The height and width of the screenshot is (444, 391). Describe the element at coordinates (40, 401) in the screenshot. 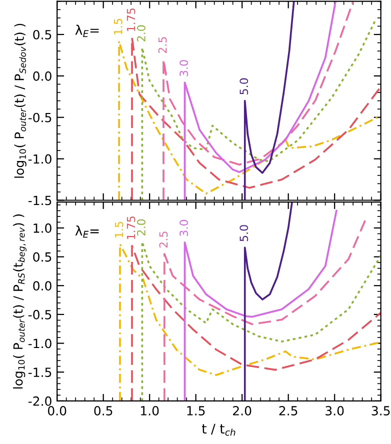

I see `y-tick-label: -2.0` at that location.